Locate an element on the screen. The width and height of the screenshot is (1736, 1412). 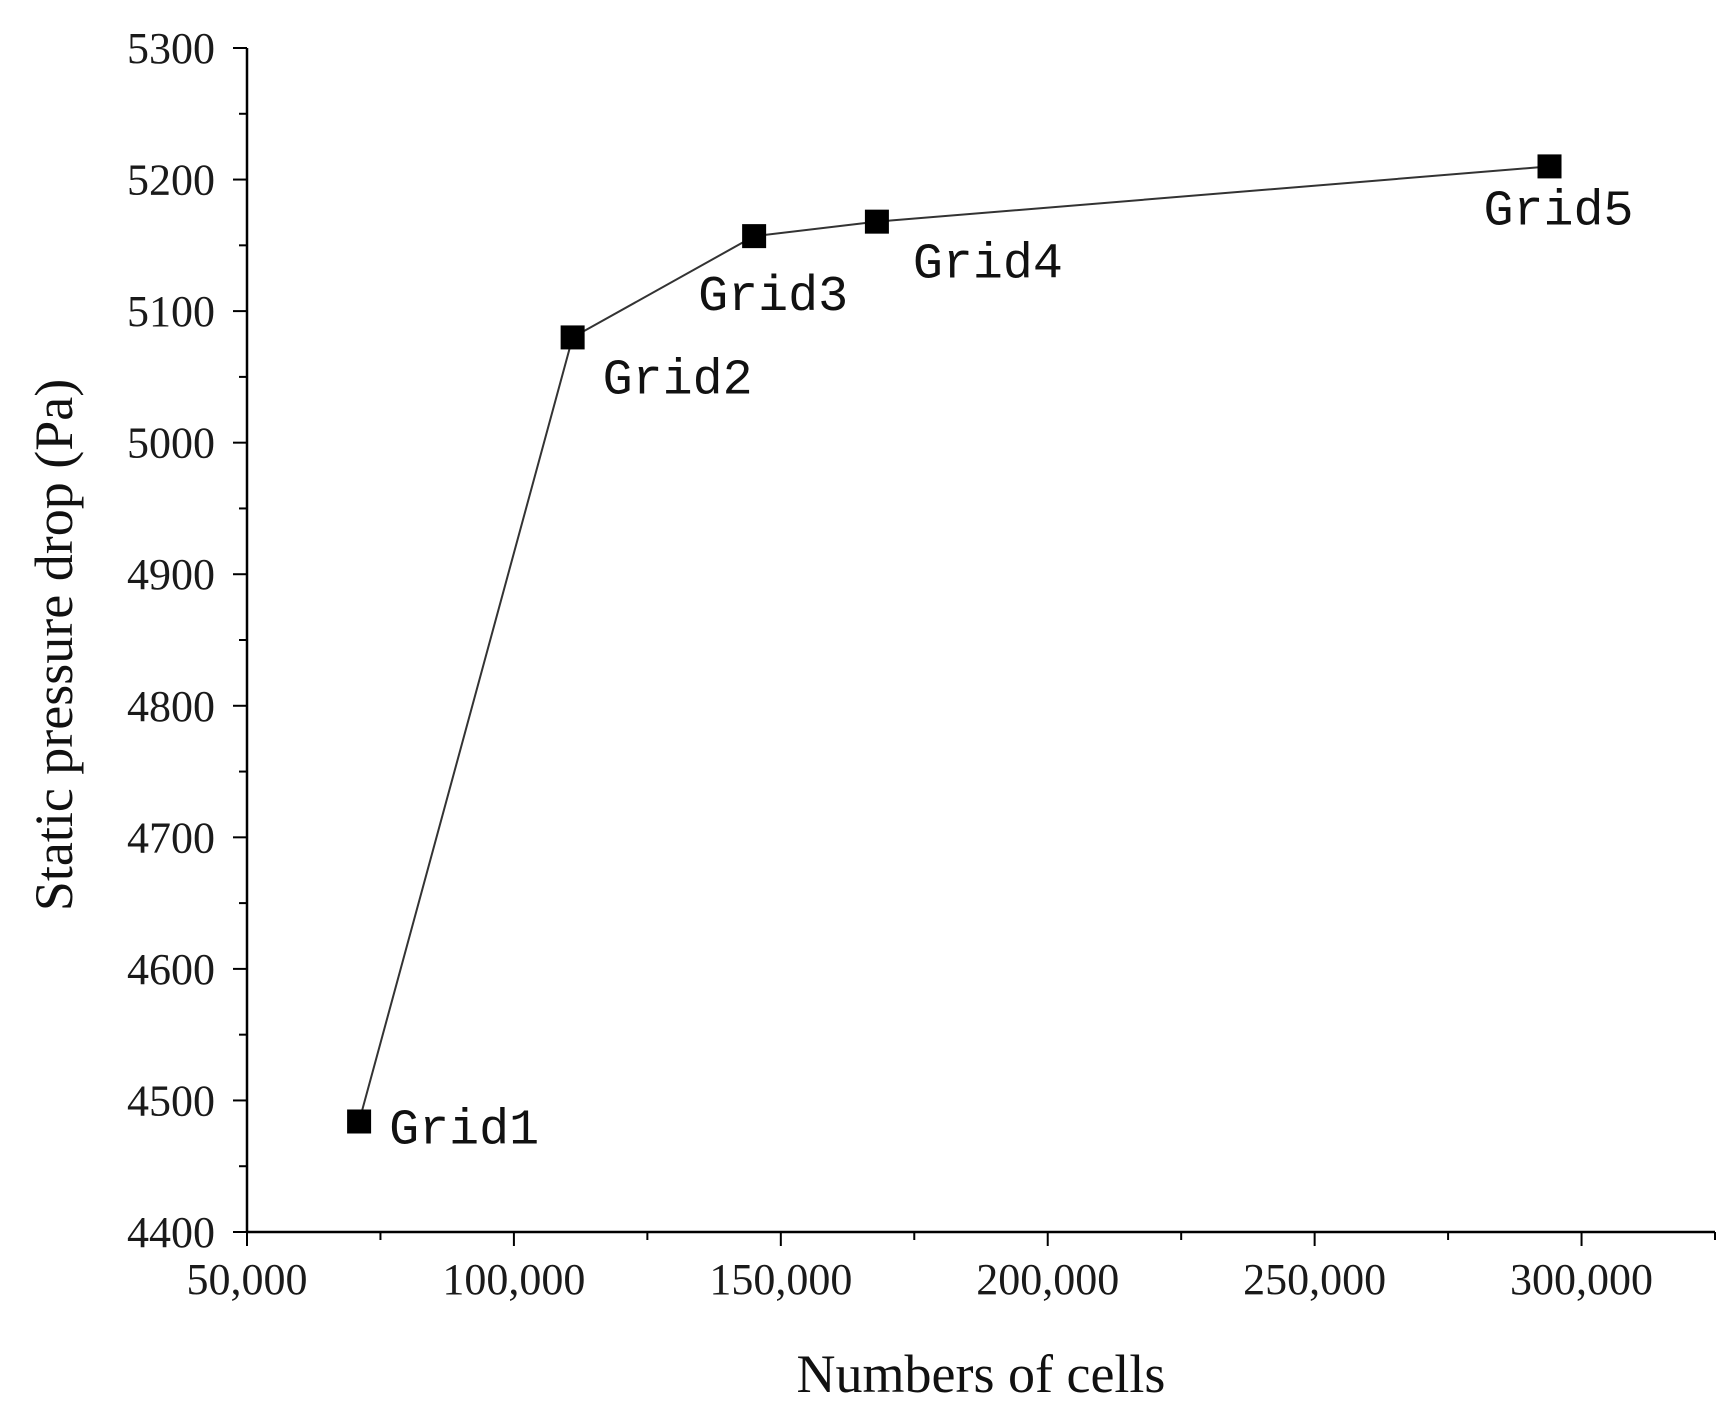
y-tick-label: 4400 is located at coordinates (171, 1232).